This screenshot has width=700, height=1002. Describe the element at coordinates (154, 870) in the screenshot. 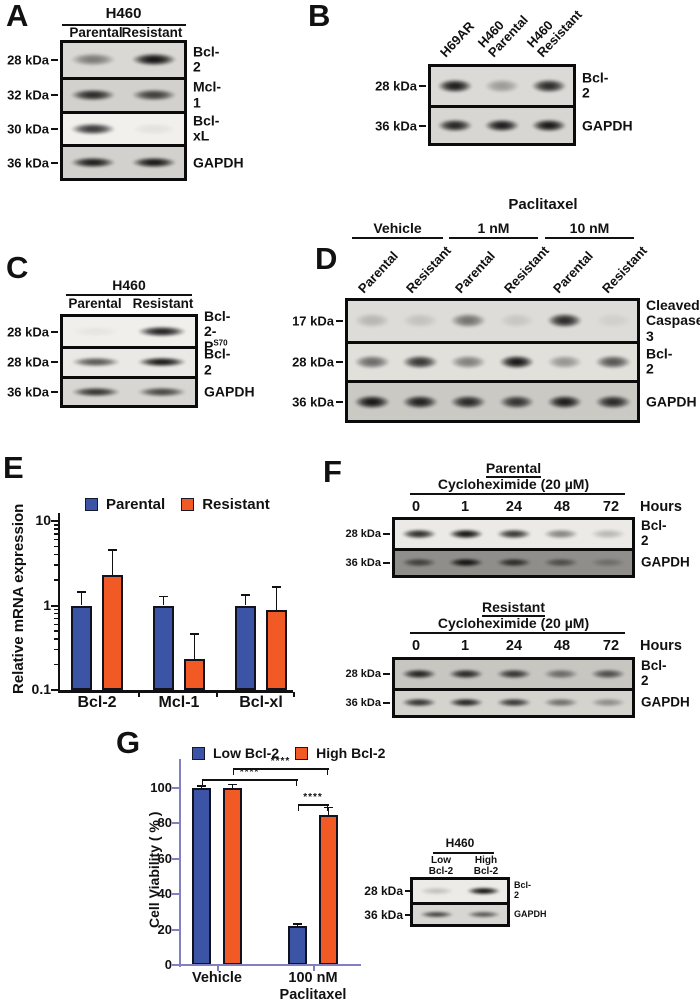

I see `panel-g-y-axis-title: Cell Viability ( % )` at that location.